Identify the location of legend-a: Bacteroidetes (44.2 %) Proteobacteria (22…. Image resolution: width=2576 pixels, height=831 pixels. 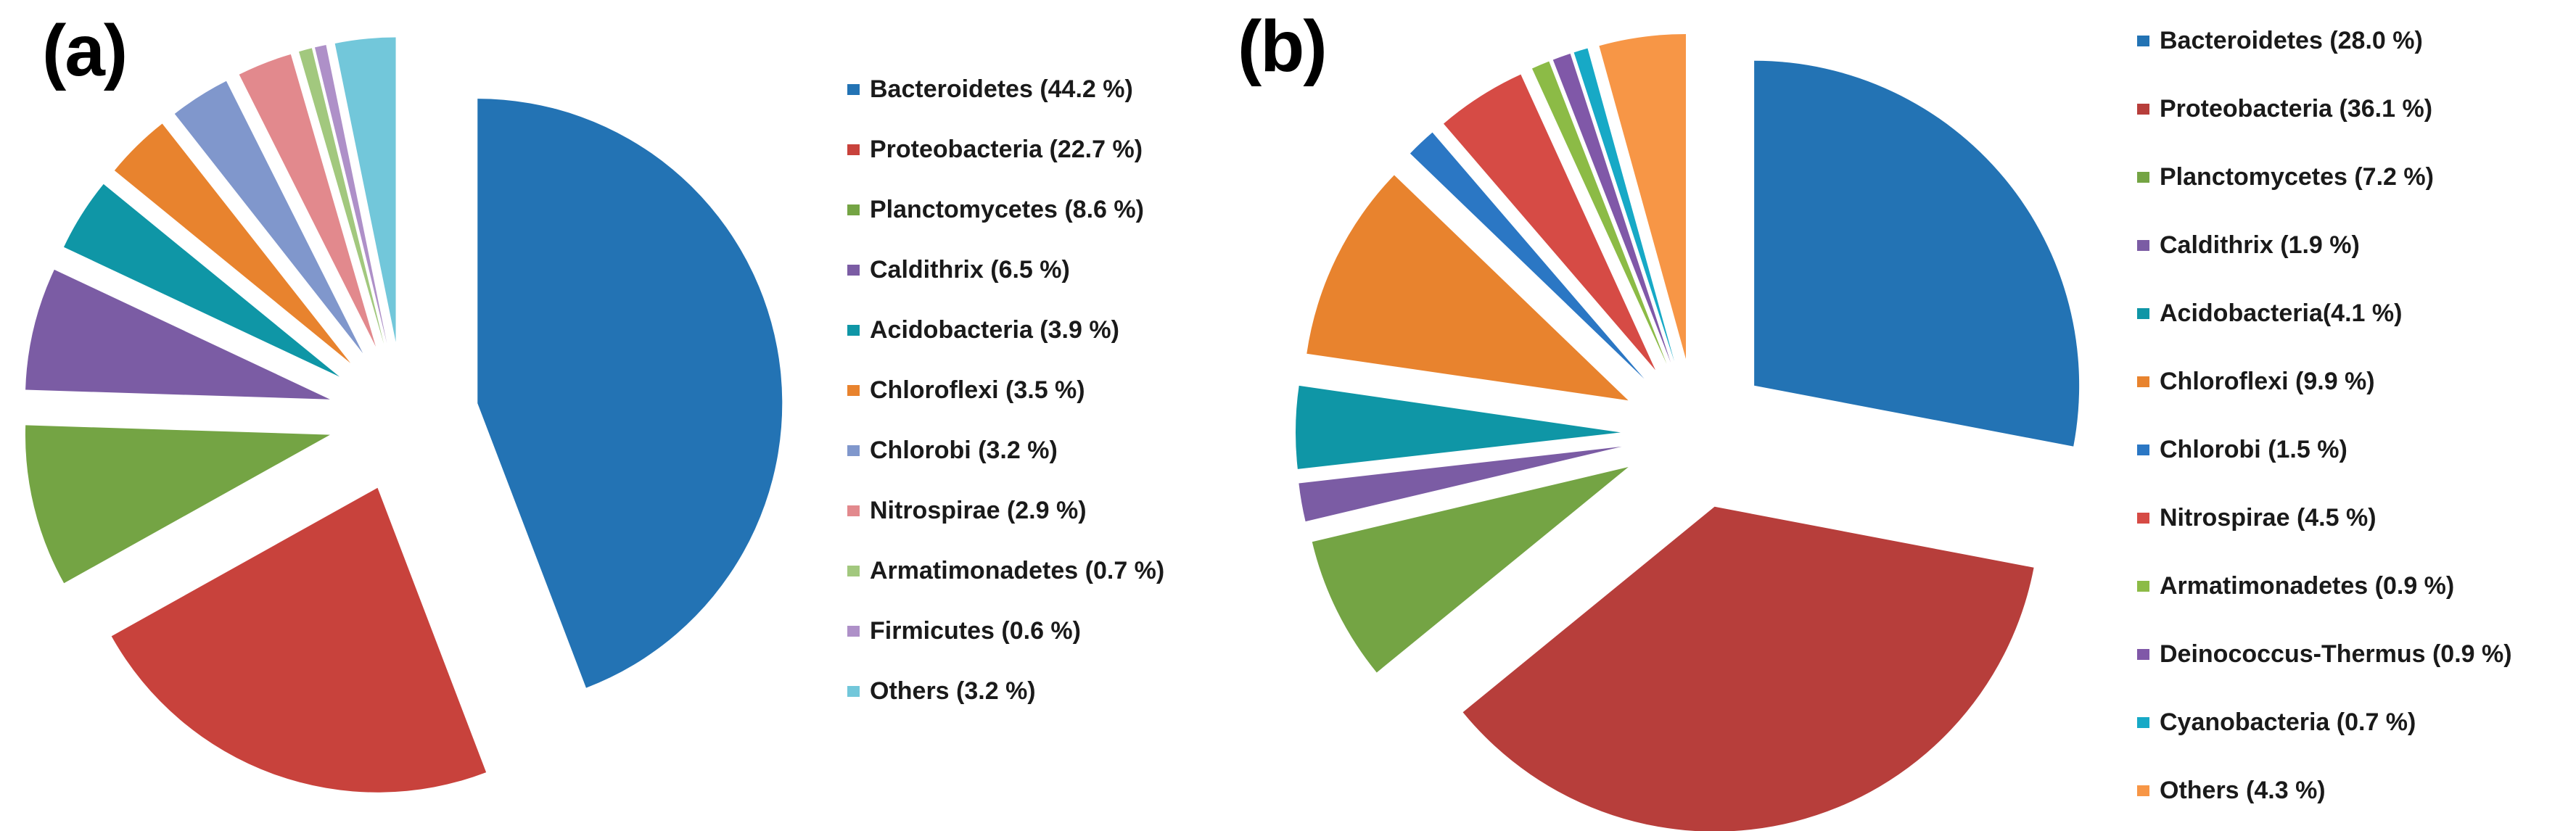
(1005, 390).